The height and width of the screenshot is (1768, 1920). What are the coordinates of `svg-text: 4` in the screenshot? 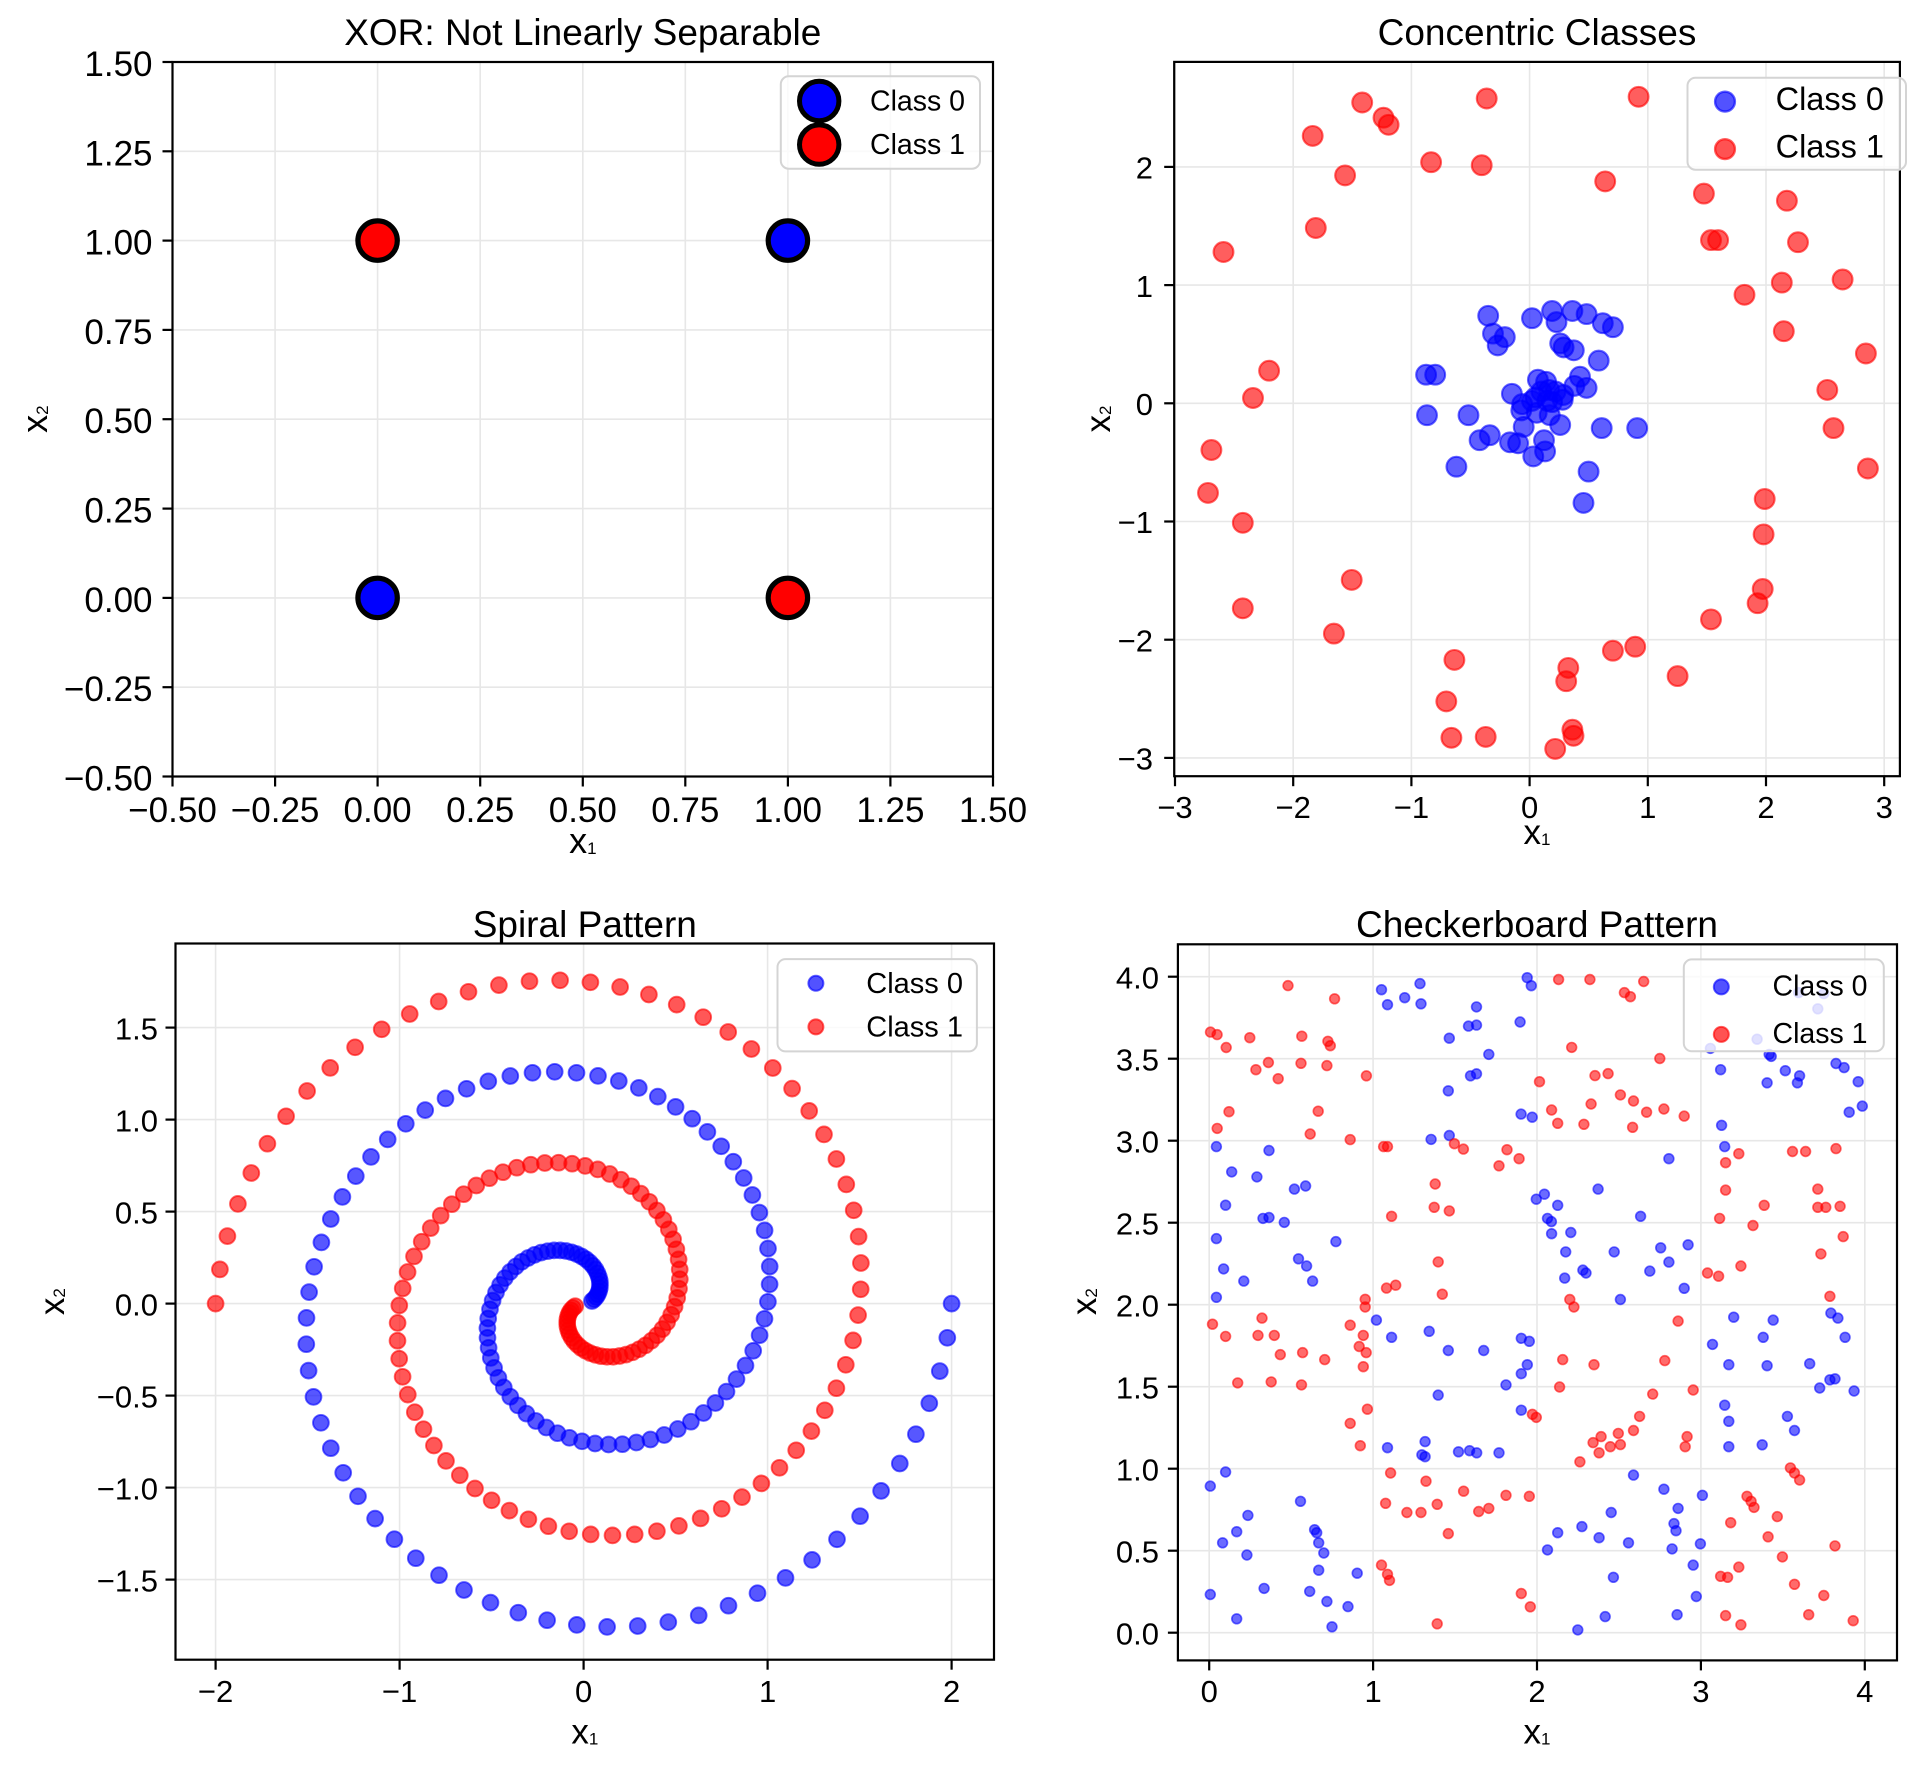 It's located at (1864, 1691).